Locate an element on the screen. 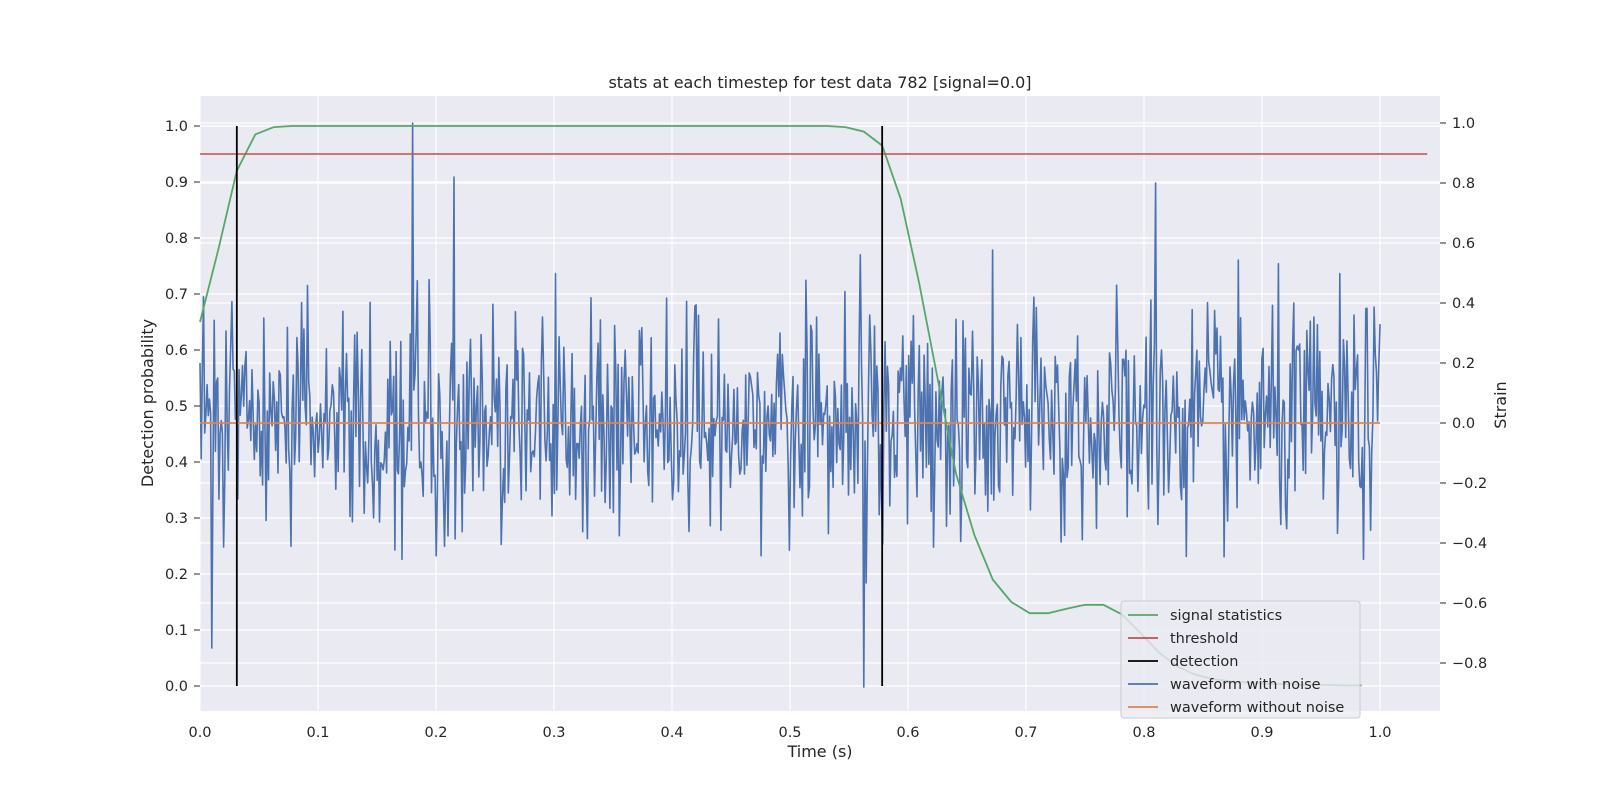  y-left-tick-label: 0.1 is located at coordinates (176, 631).